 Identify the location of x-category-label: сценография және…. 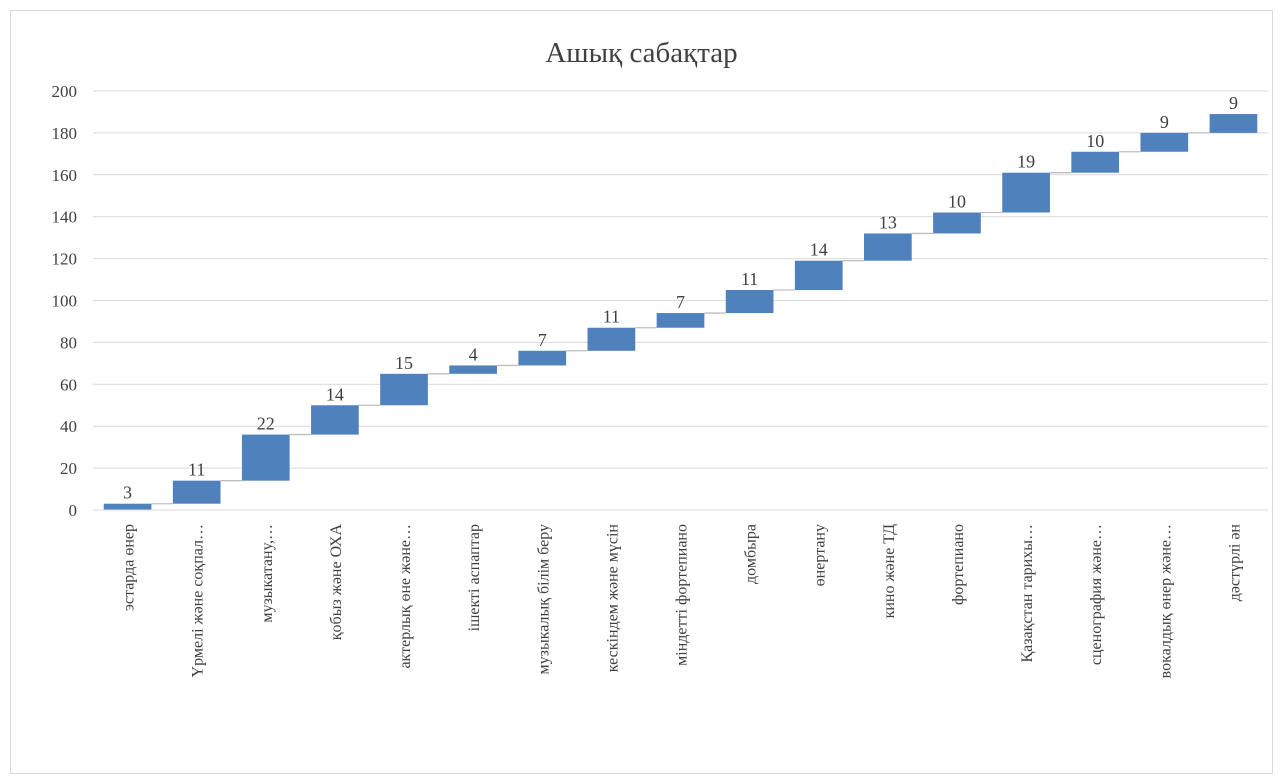
(1096, 594).